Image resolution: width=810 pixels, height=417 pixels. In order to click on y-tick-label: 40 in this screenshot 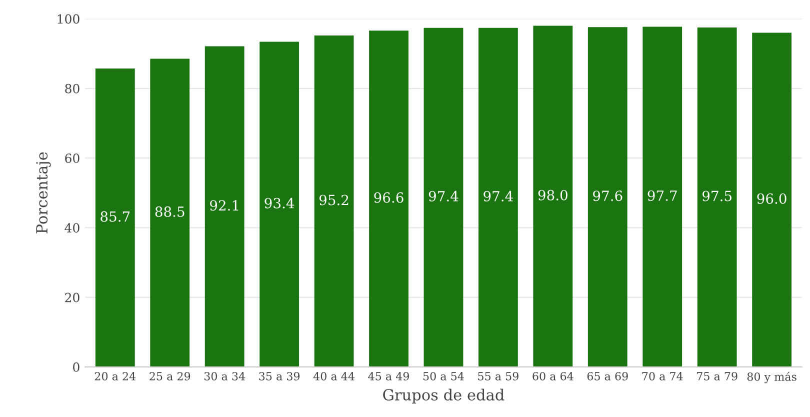, I will do `click(72, 228)`.